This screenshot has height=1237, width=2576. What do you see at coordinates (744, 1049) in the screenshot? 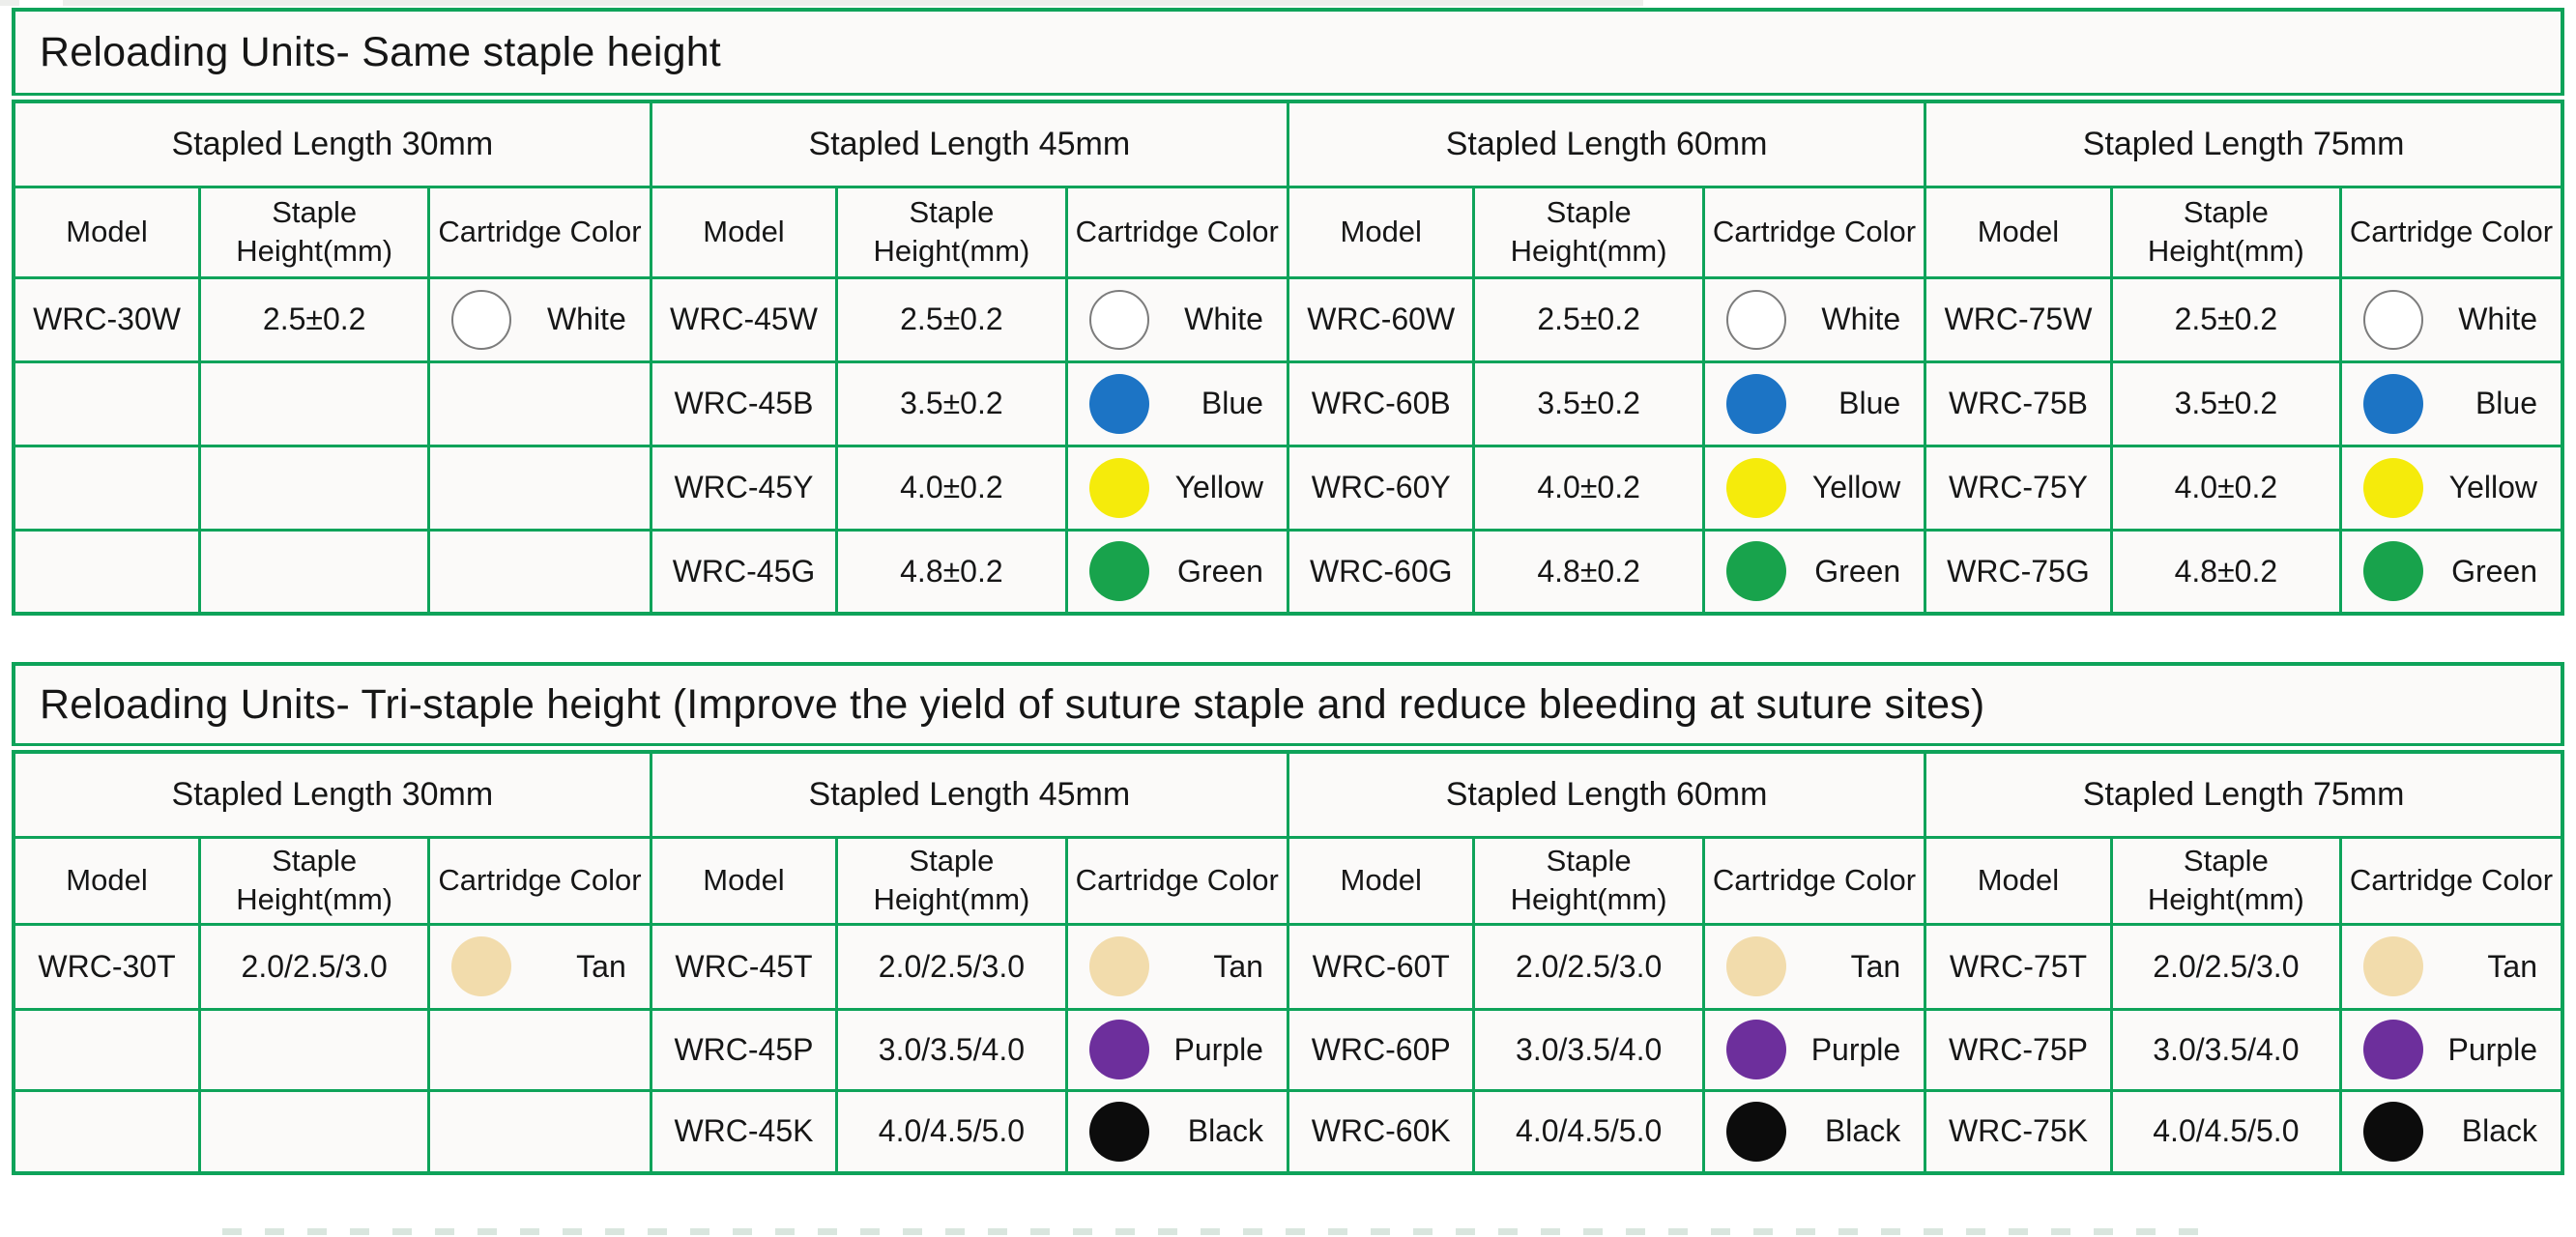
I see `model-cell: WRC-45P` at bounding box center [744, 1049].